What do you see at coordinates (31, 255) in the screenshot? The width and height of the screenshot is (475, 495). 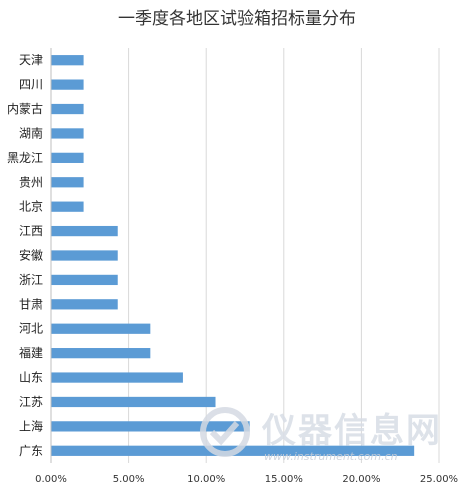 I see `category-label: 安徽` at bounding box center [31, 255].